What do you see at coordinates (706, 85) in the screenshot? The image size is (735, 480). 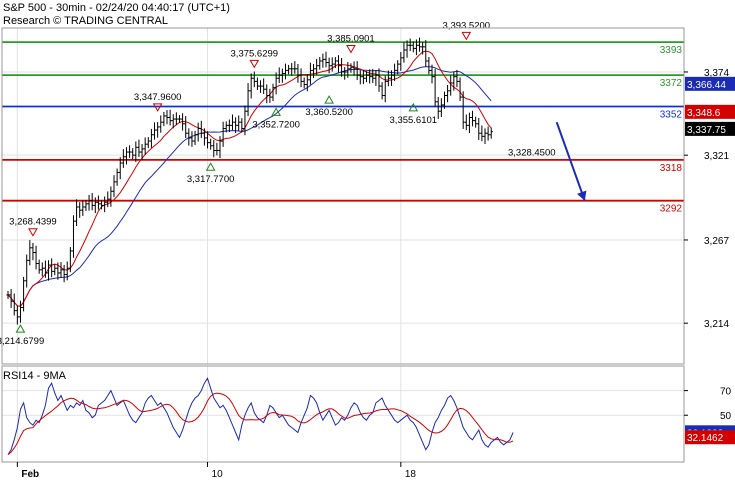 I see `price-tag-label: 3,366.44` at bounding box center [706, 85].